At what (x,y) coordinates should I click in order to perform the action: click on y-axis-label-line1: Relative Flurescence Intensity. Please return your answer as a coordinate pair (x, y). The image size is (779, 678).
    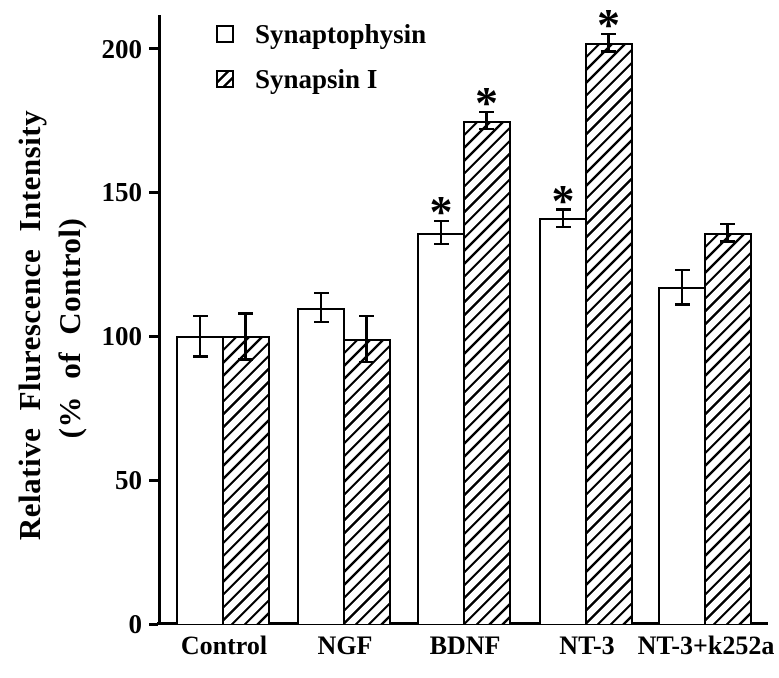
    Looking at the image, I should click on (29, 325).